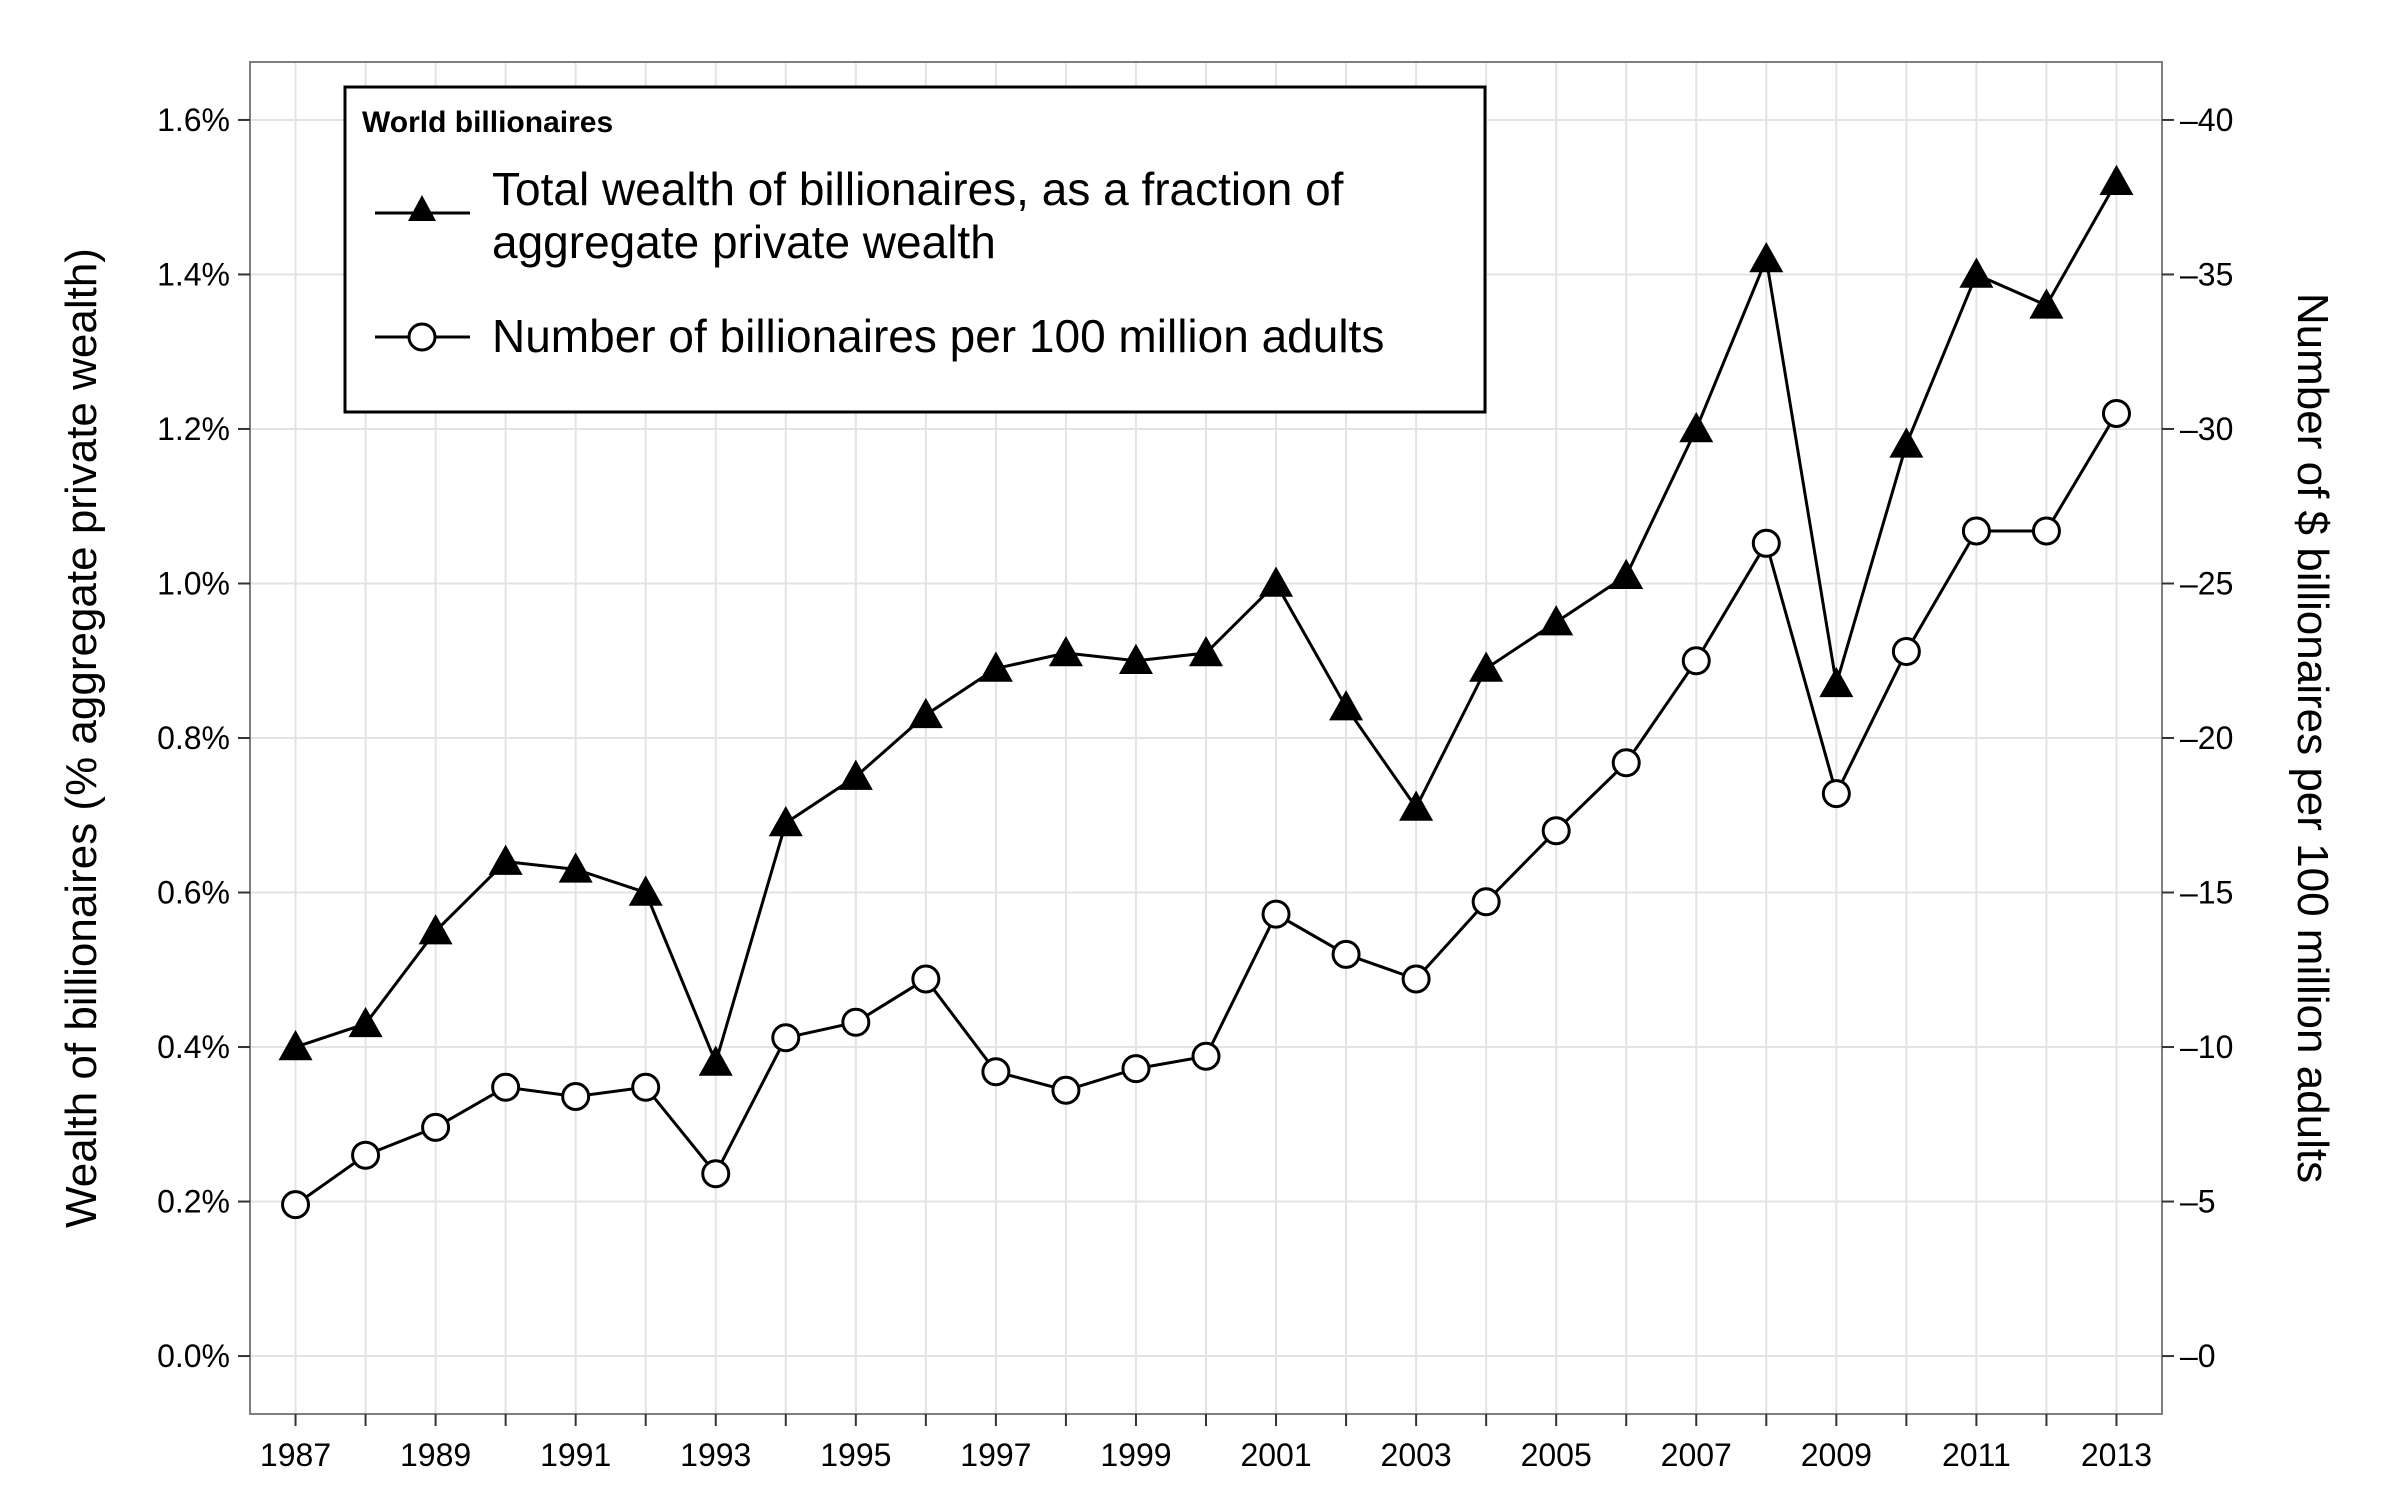 Image resolution: width=2400 pixels, height=1500 pixels. What do you see at coordinates (295, 1455) in the screenshot?
I see `x-axis-tick-label: 1987` at bounding box center [295, 1455].